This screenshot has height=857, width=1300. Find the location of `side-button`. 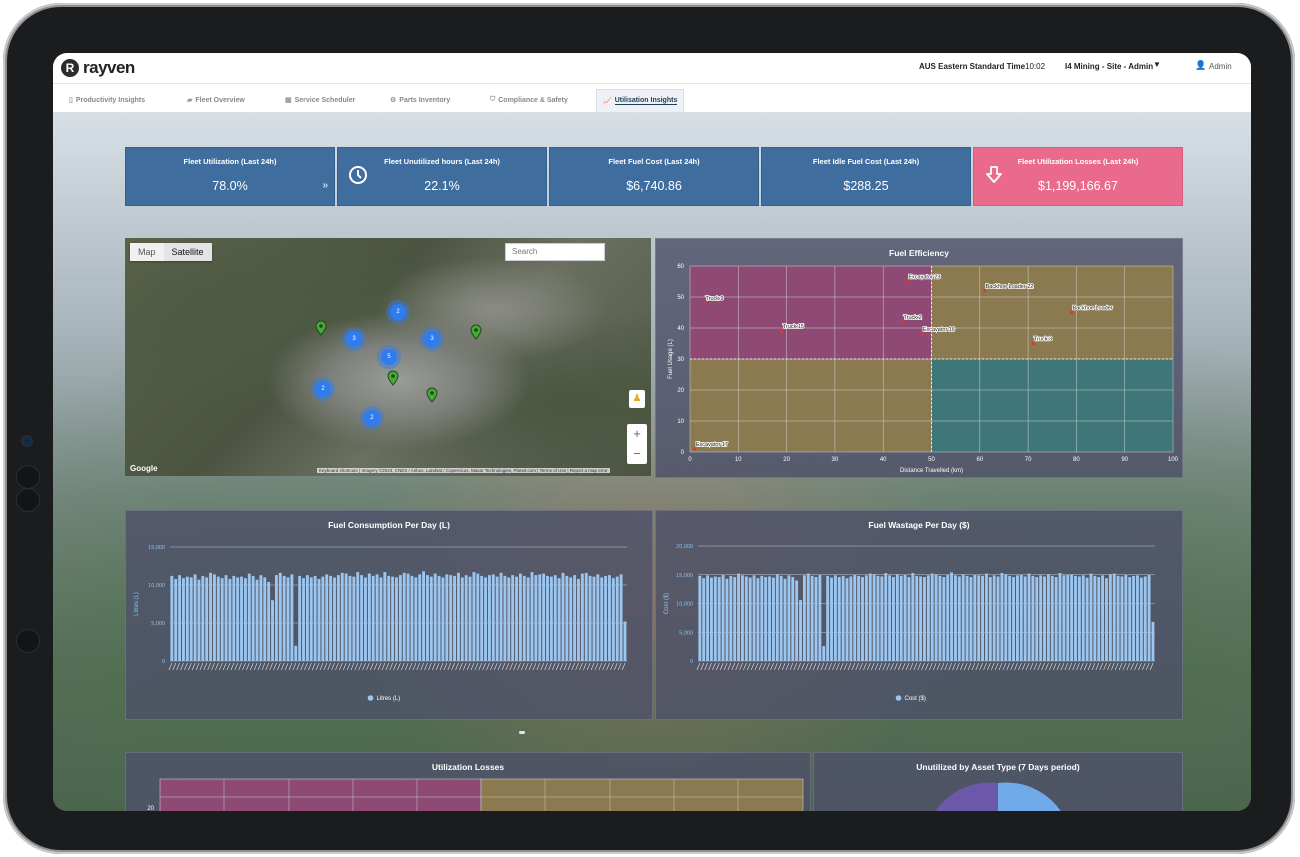

side-button is located at coordinates (28, 500).